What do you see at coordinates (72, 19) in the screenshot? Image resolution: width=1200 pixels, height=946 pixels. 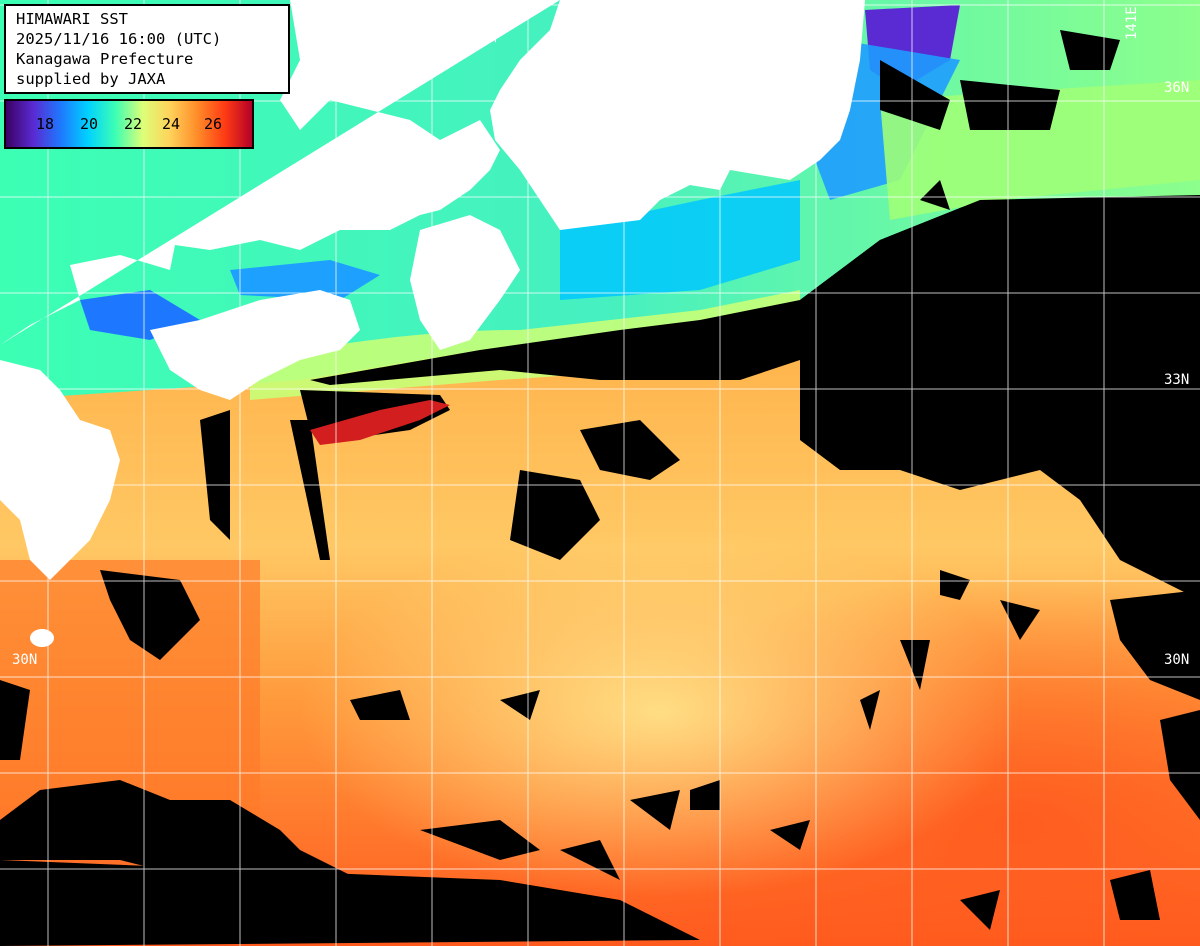 I see `product-title: HIMAWARI SST` at bounding box center [72, 19].